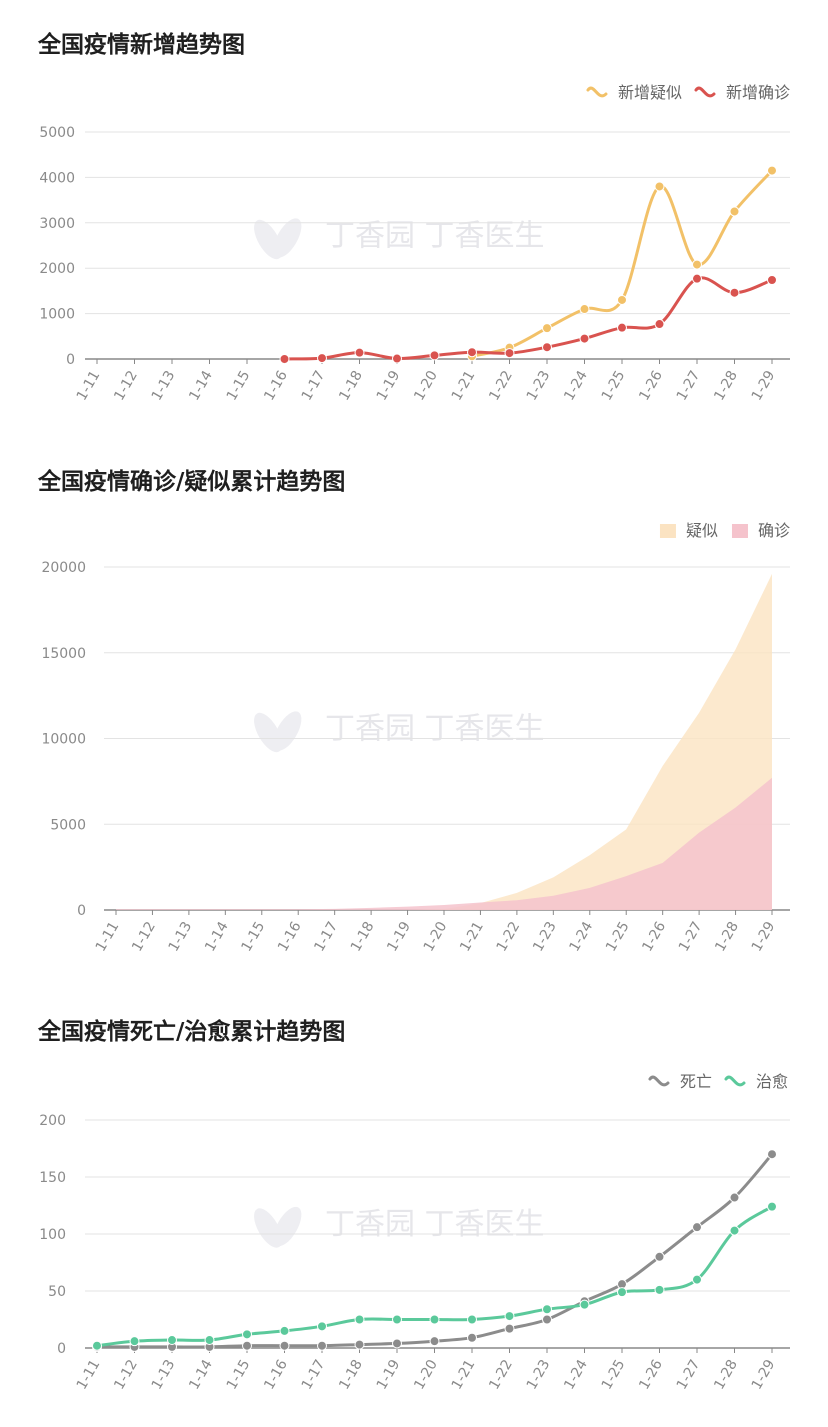  Describe the element at coordinates (57, 178) in the screenshot. I see `y-tick-label: 4000` at that location.